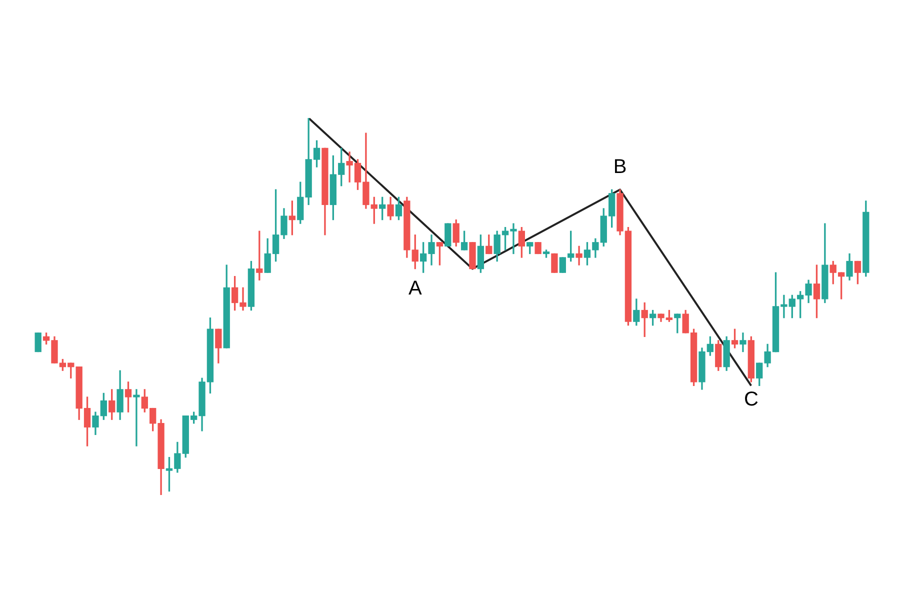 The width and height of the screenshot is (900, 600). Describe the element at coordinates (751, 399) in the screenshot. I see `annotation: C` at that location.